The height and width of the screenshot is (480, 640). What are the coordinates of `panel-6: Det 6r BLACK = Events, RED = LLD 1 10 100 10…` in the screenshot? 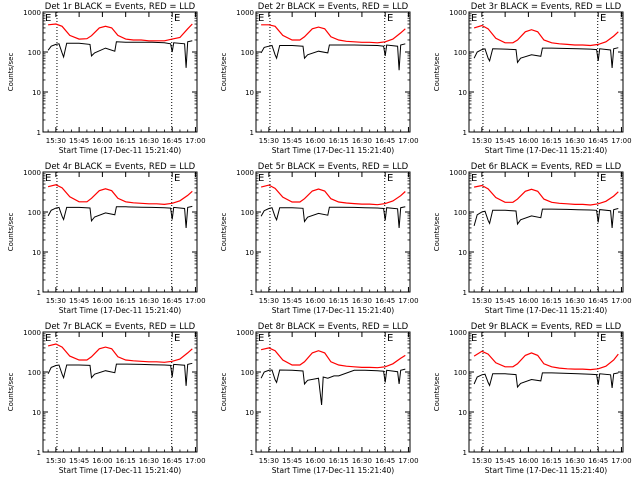 It's located at (532, 238).